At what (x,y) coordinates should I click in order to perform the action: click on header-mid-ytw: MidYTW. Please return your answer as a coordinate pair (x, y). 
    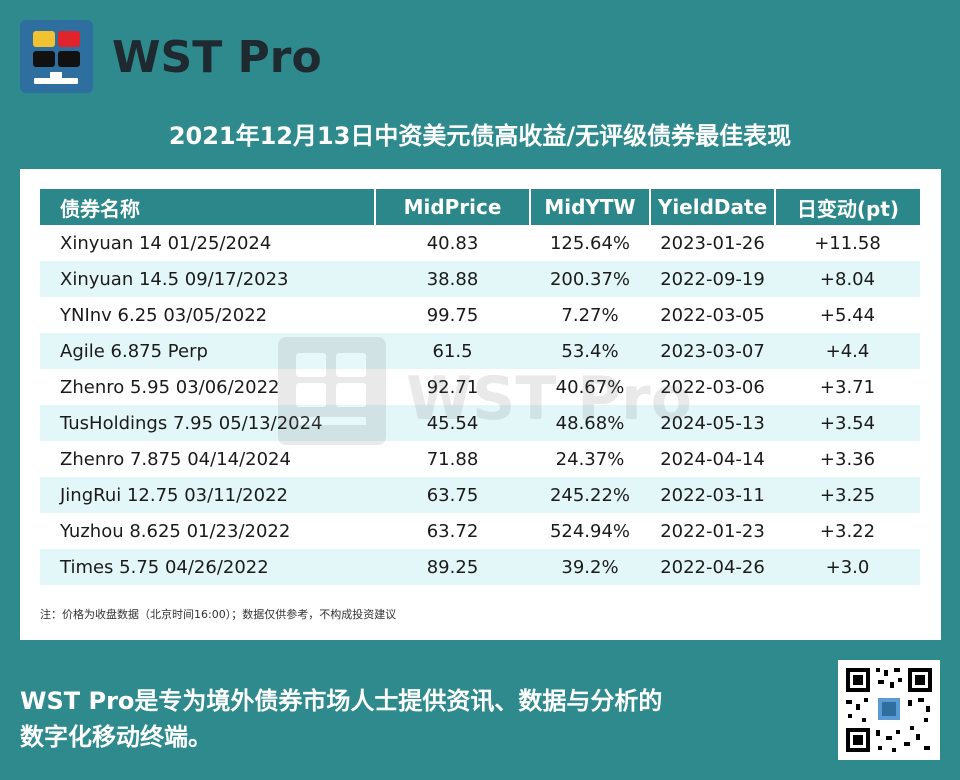
    Looking at the image, I should click on (590, 207).